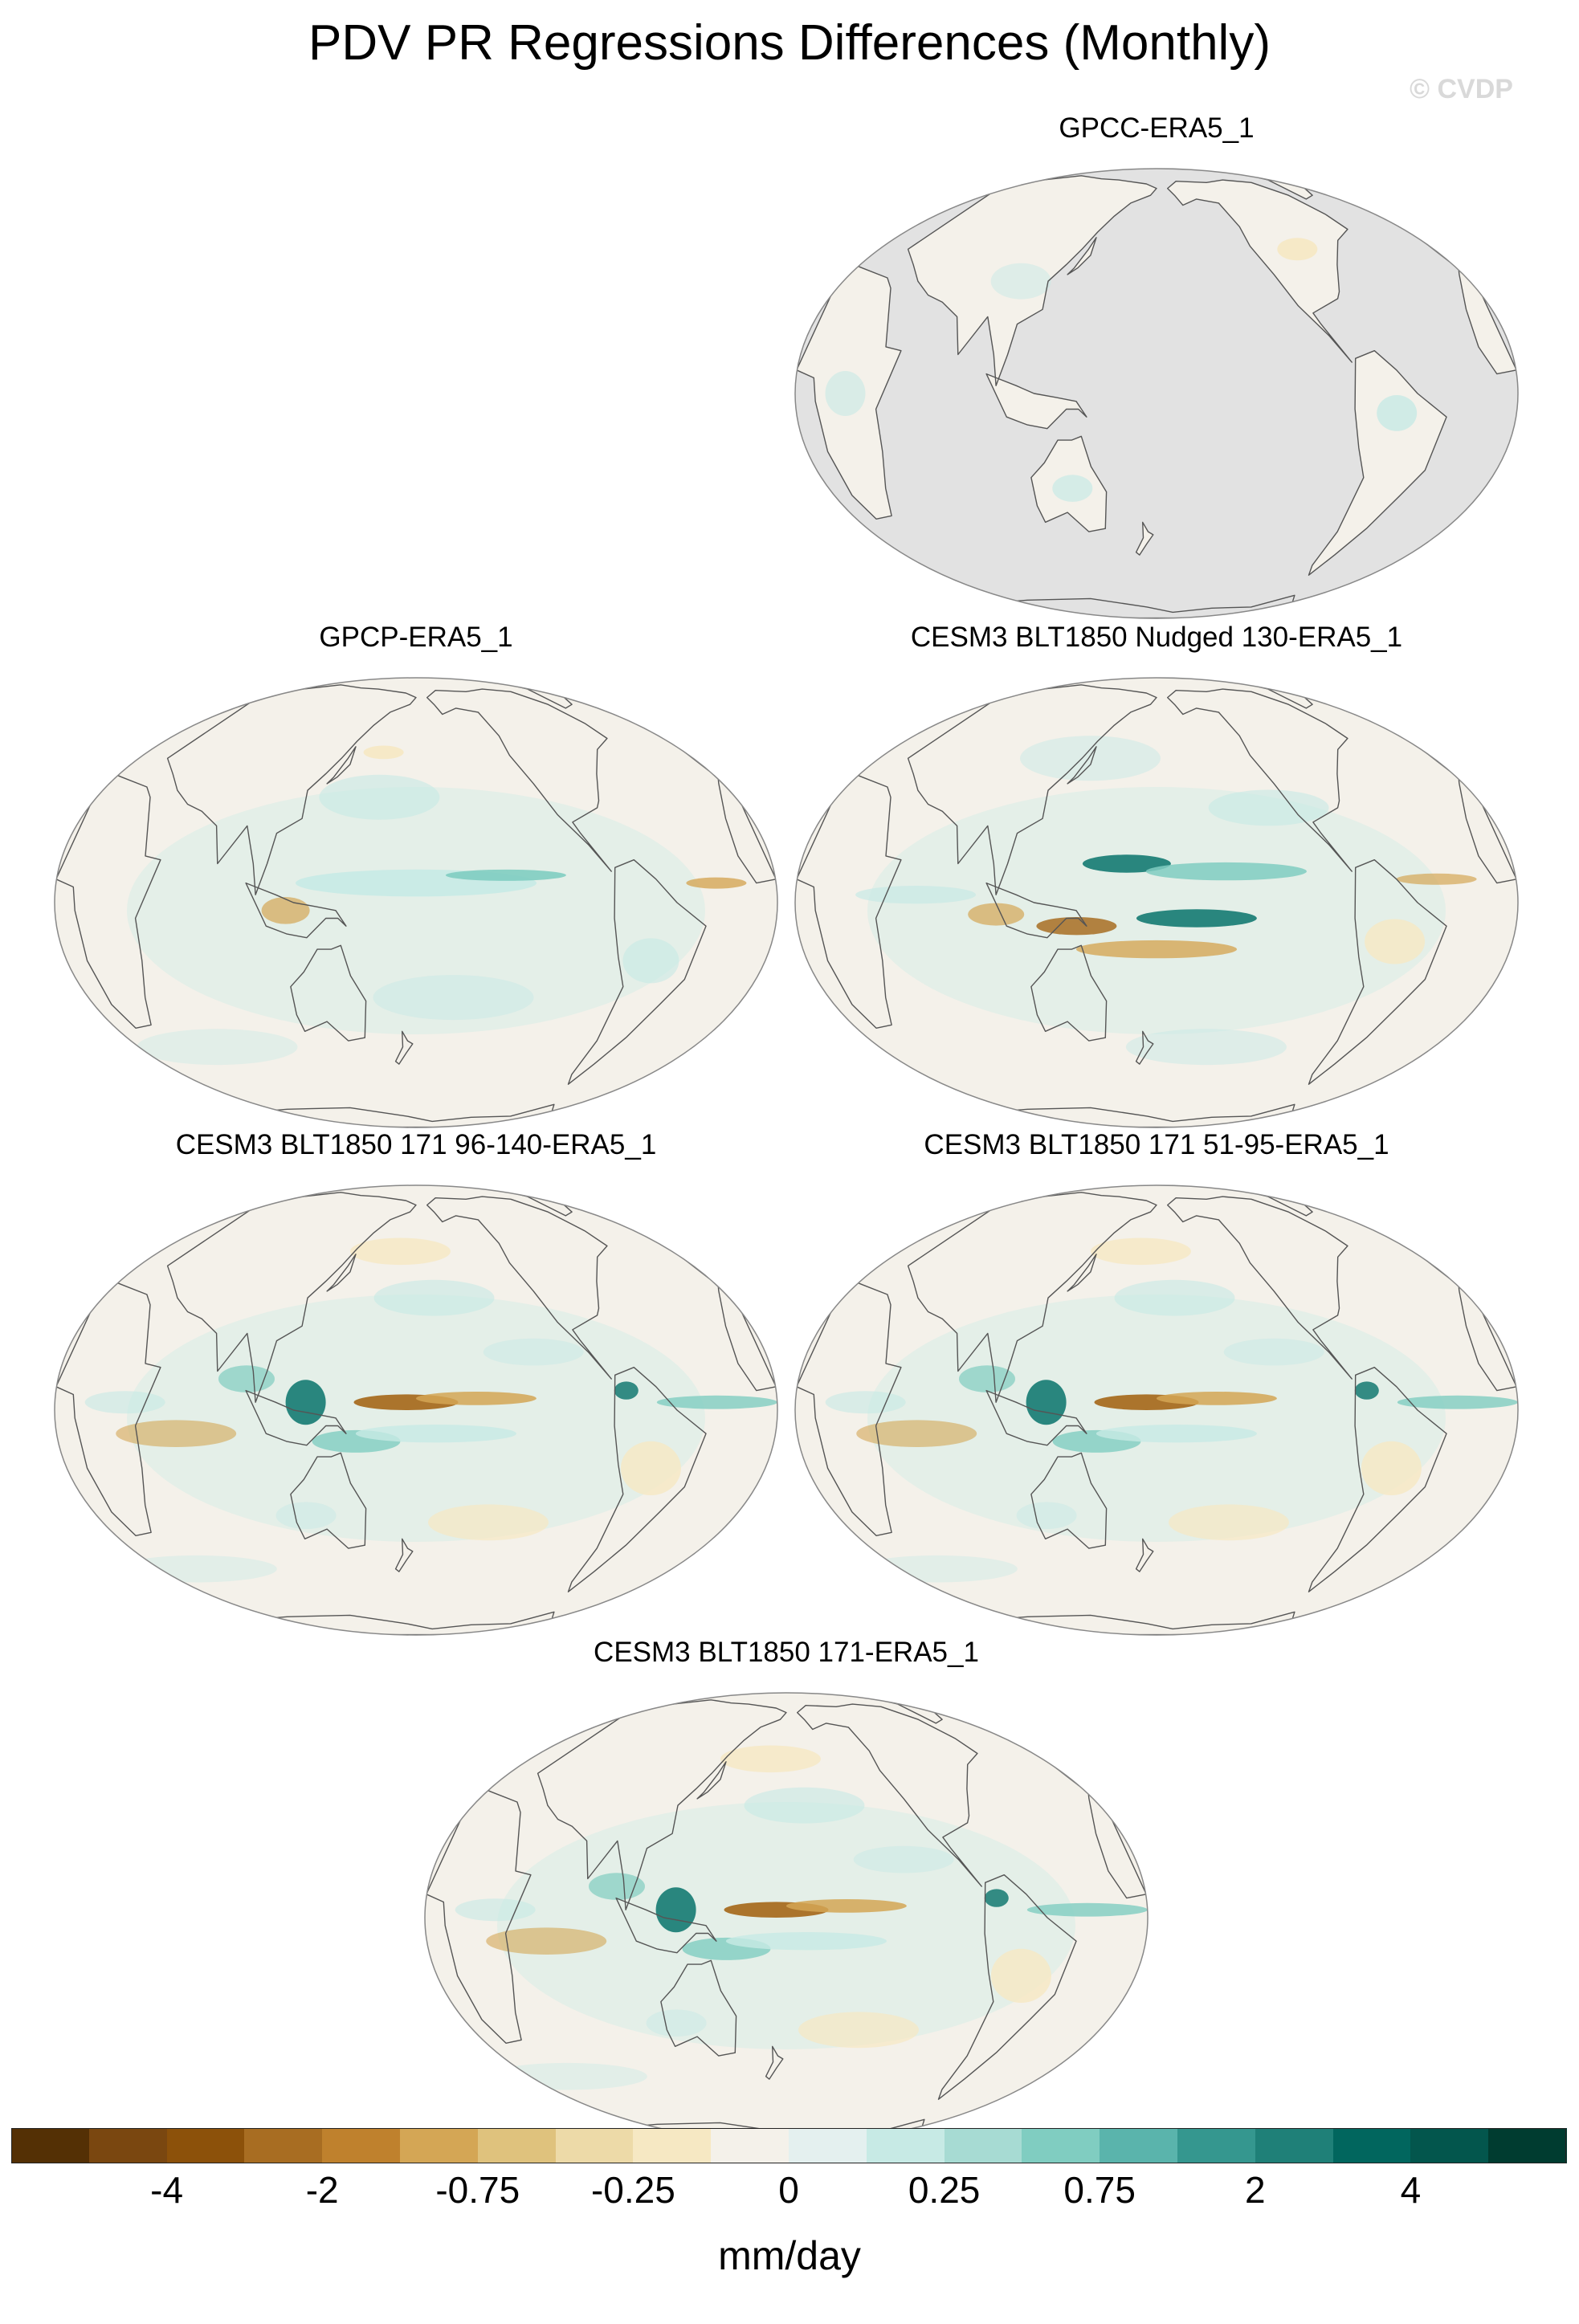  I want to click on panel-title: GPCC-ERA5_1, so click(1157, 128).